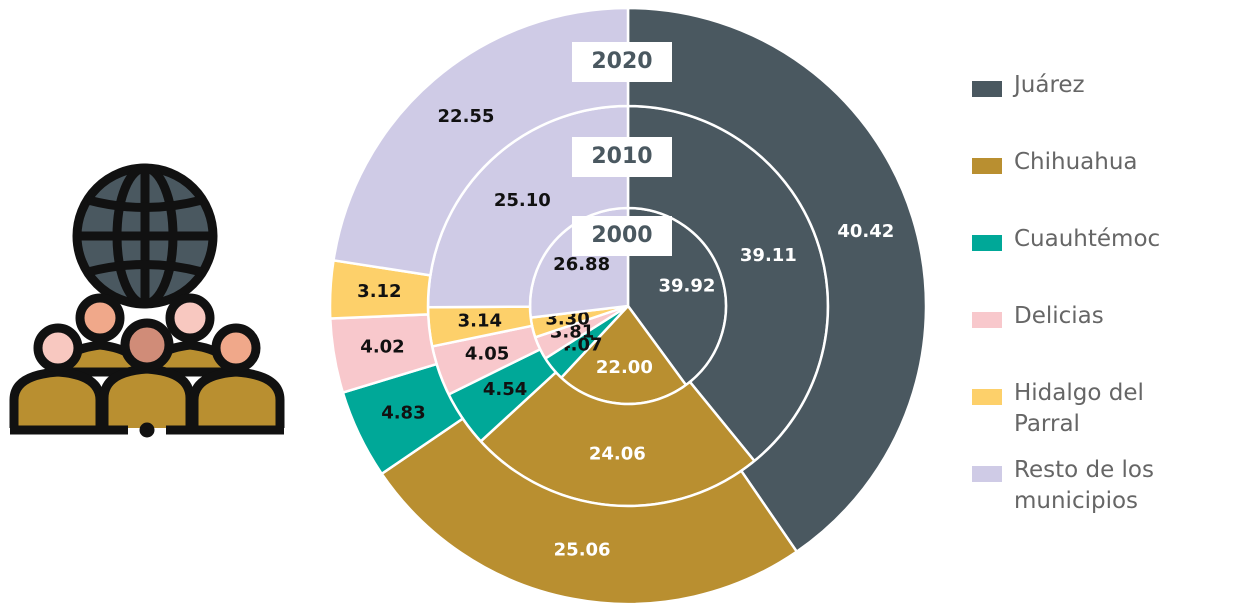 Image resolution: width=1241 pixels, height=606 pixels. I want to click on value-label: 3.14, so click(480, 321).